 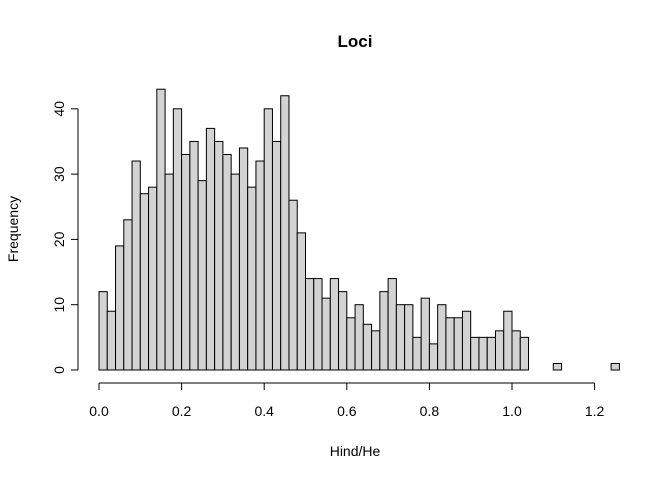 What do you see at coordinates (59, 109) in the screenshot?
I see `y-tick-label: 40` at bounding box center [59, 109].